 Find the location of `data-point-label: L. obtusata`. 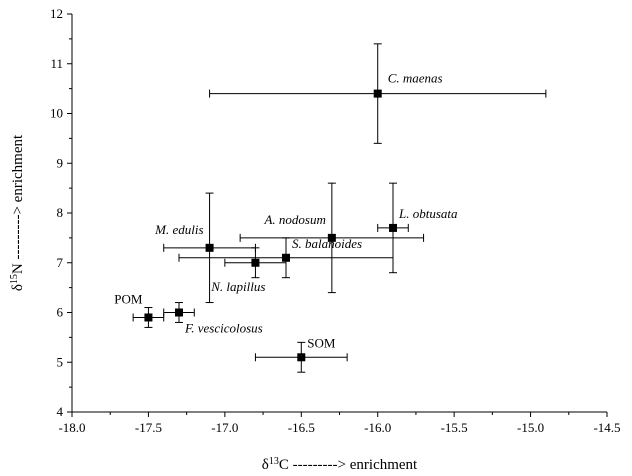

data-point-label: L. obtusata is located at coordinates (428, 213).